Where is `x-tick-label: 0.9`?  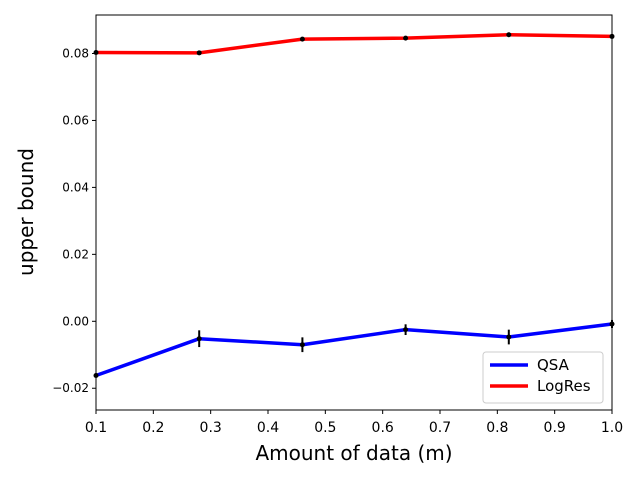 x-tick-label: 0.9 is located at coordinates (555, 428).